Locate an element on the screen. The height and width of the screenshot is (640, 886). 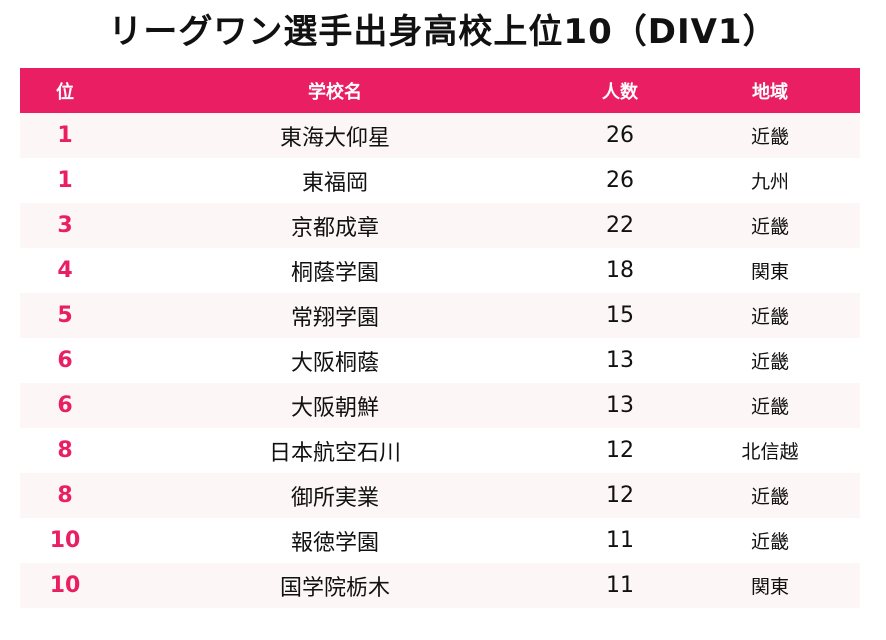
table-row: 1 東海大仰星 26 近畿 is located at coordinates (440, 135).